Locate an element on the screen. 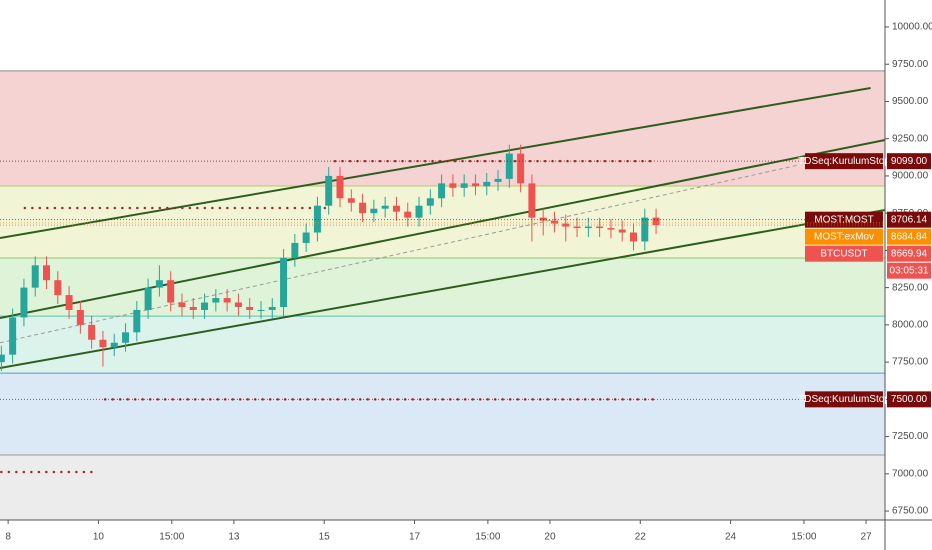 Image resolution: width=932 pixels, height=550 pixels. x-tick-label: 8 is located at coordinates (8, 537).